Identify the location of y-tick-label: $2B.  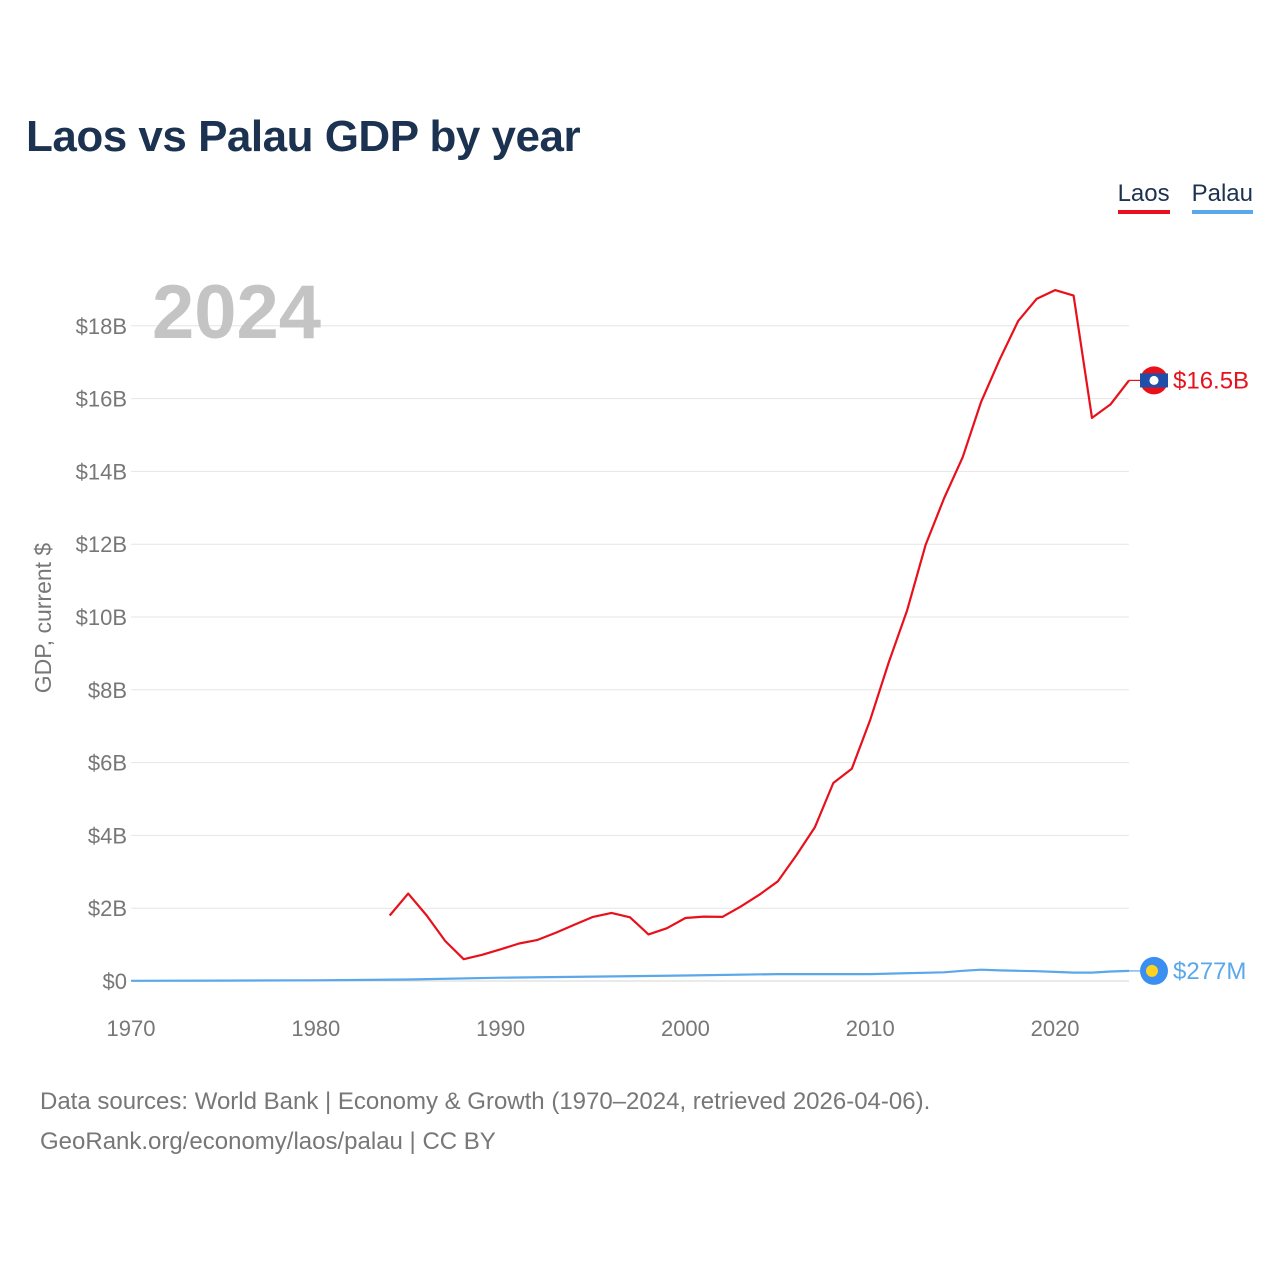
(107, 908).